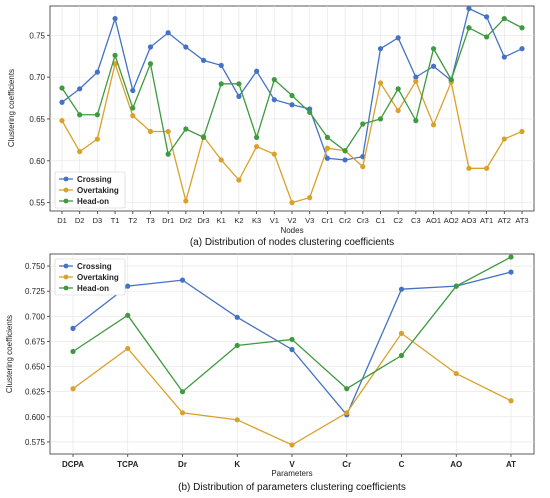  What do you see at coordinates (35, 392) in the screenshot?
I see `y-tick-label-b: 0.625` at bounding box center [35, 392].